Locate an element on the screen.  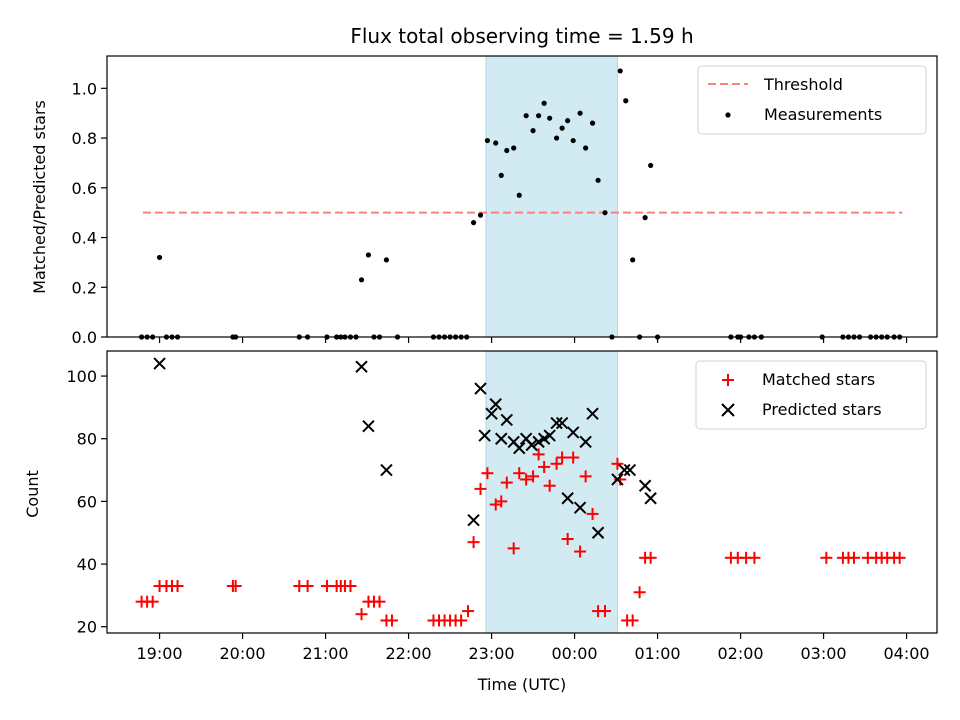
predicted-star-points is located at coordinates (405, 448).